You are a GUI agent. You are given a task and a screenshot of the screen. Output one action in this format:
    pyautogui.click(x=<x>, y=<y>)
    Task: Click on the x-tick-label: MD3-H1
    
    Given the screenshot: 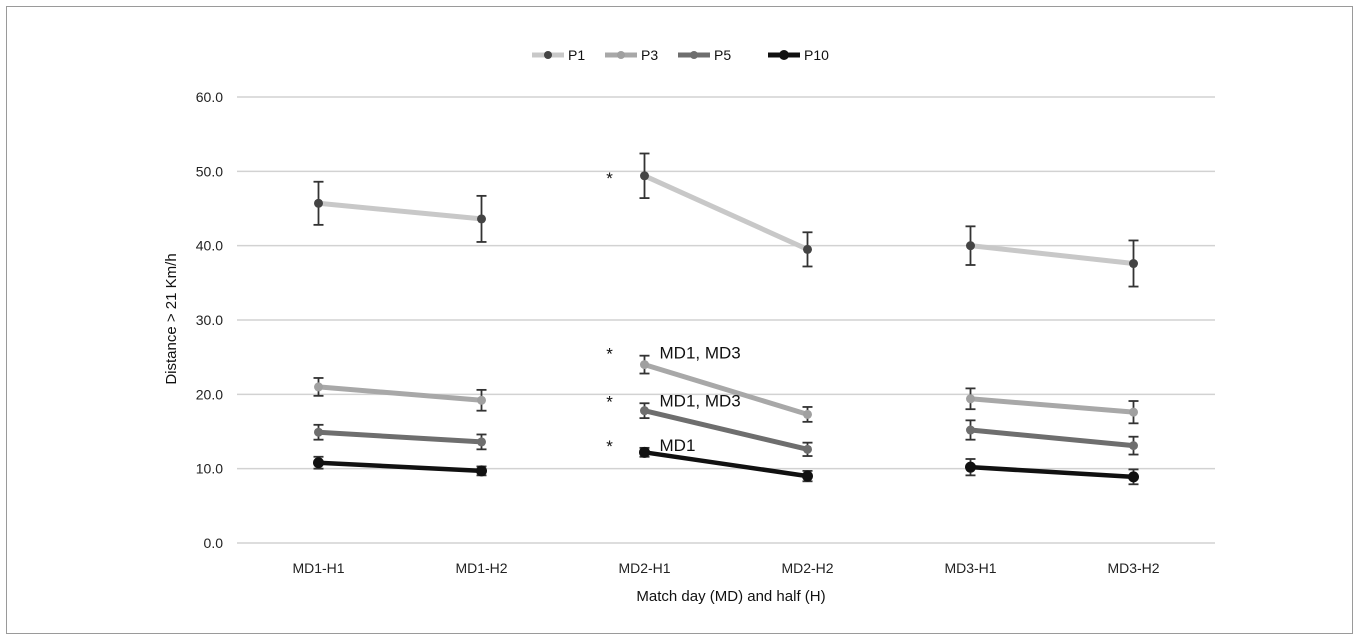 What is the action you would take?
    pyautogui.click(x=970, y=568)
    